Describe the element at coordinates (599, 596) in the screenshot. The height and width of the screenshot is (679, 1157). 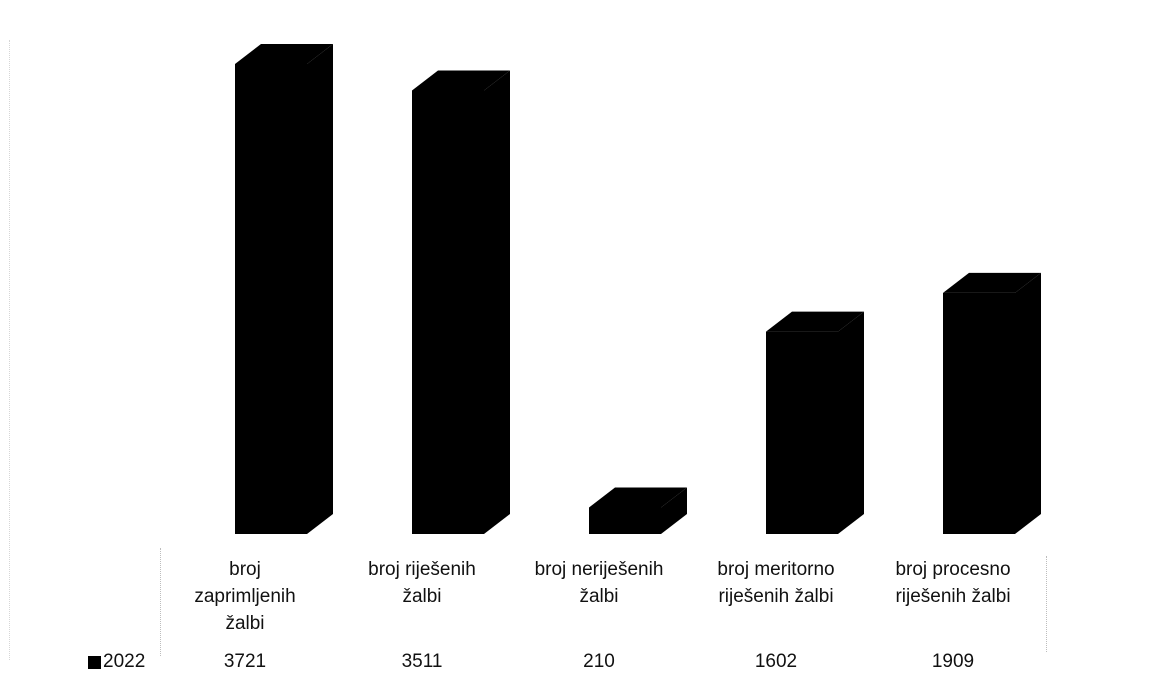
I see `category-label-2-line-1: žalbi` at that location.